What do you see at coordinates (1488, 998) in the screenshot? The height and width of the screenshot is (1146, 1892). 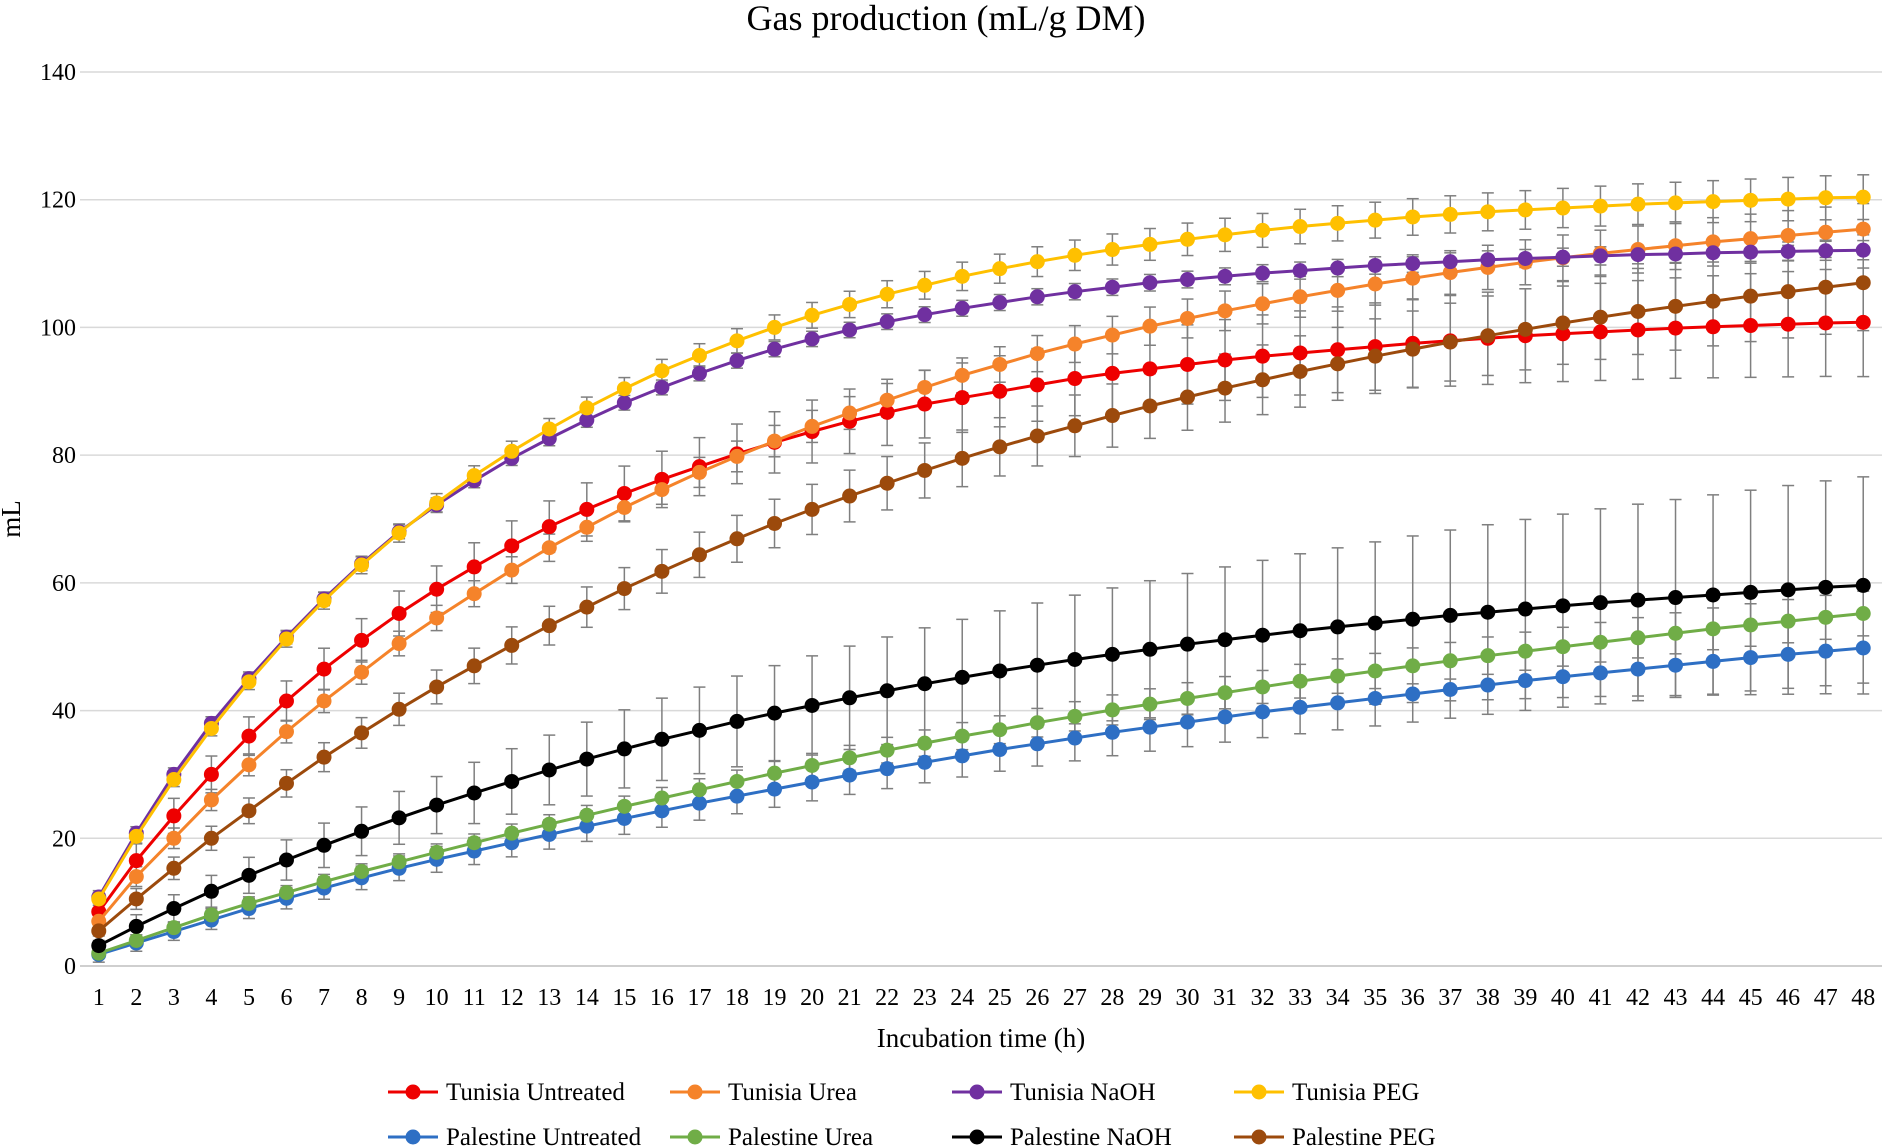 I see `x-tick-label: 38` at bounding box center [1488, 998].